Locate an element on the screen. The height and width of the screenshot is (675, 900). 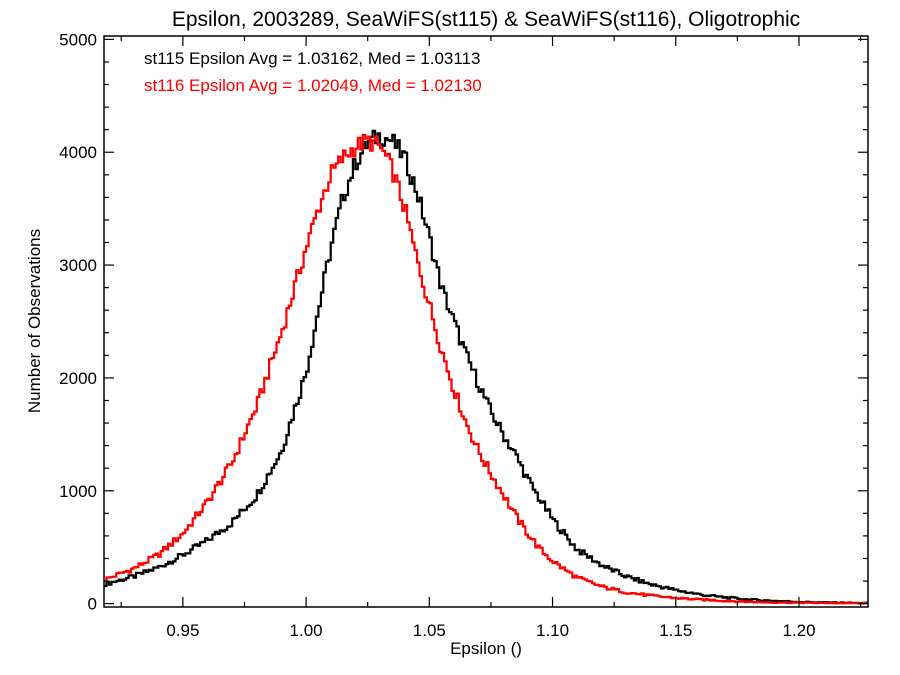
x-tick-label: 1.05 is located at coordinates (429, 630).